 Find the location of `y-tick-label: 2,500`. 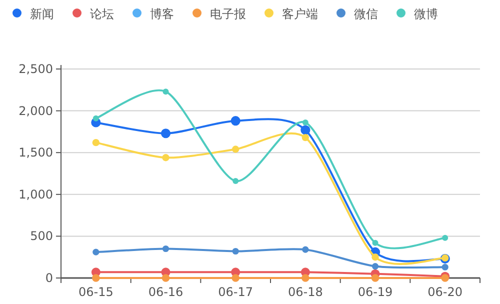

y-tick-label: 2,500 is located at coordinates (35, 69).